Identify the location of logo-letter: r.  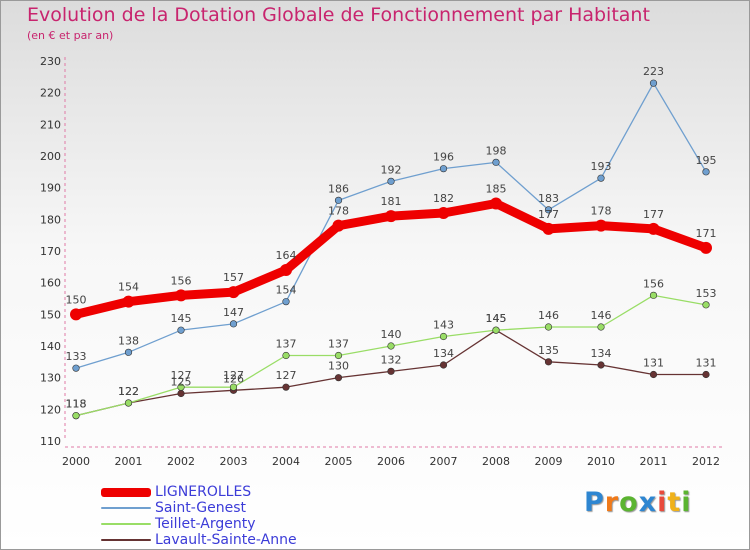
(612, 502).